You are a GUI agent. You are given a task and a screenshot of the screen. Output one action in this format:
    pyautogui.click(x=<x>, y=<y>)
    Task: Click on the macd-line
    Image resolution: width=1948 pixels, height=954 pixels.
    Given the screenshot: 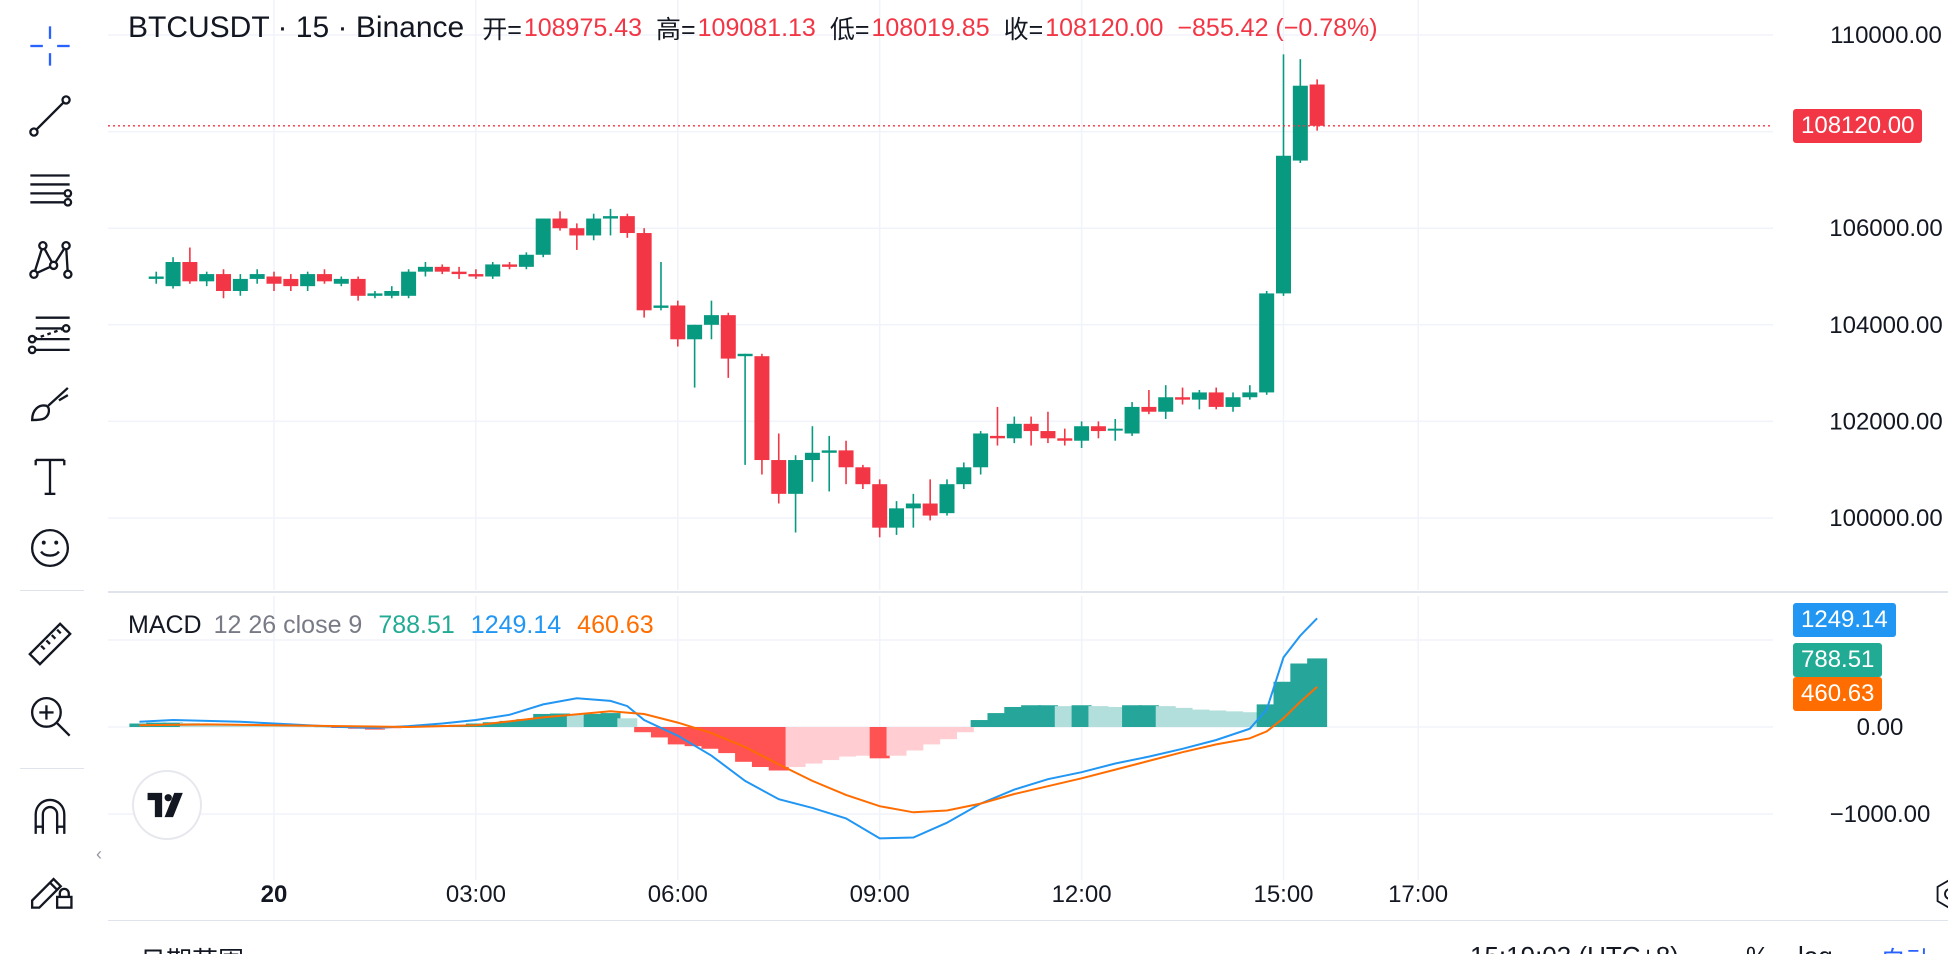 What is the action you would take?
    pyautogui.click(x=728, y=728)
    